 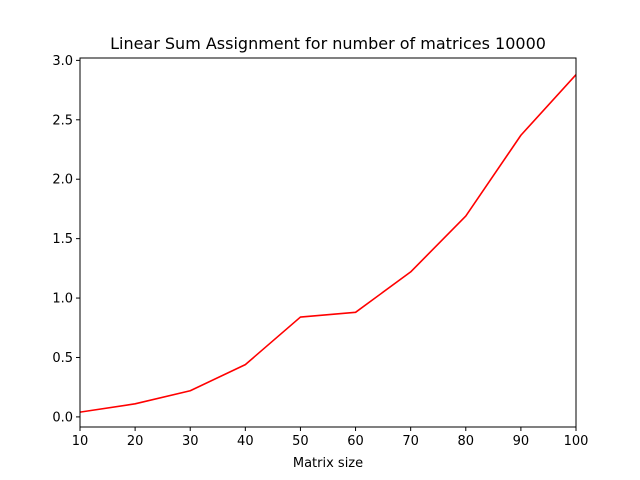 What do you see at coordinates (466, 441) in the screenshot?
I see `x-tick-label: 80` at bounding box center [466, 441].